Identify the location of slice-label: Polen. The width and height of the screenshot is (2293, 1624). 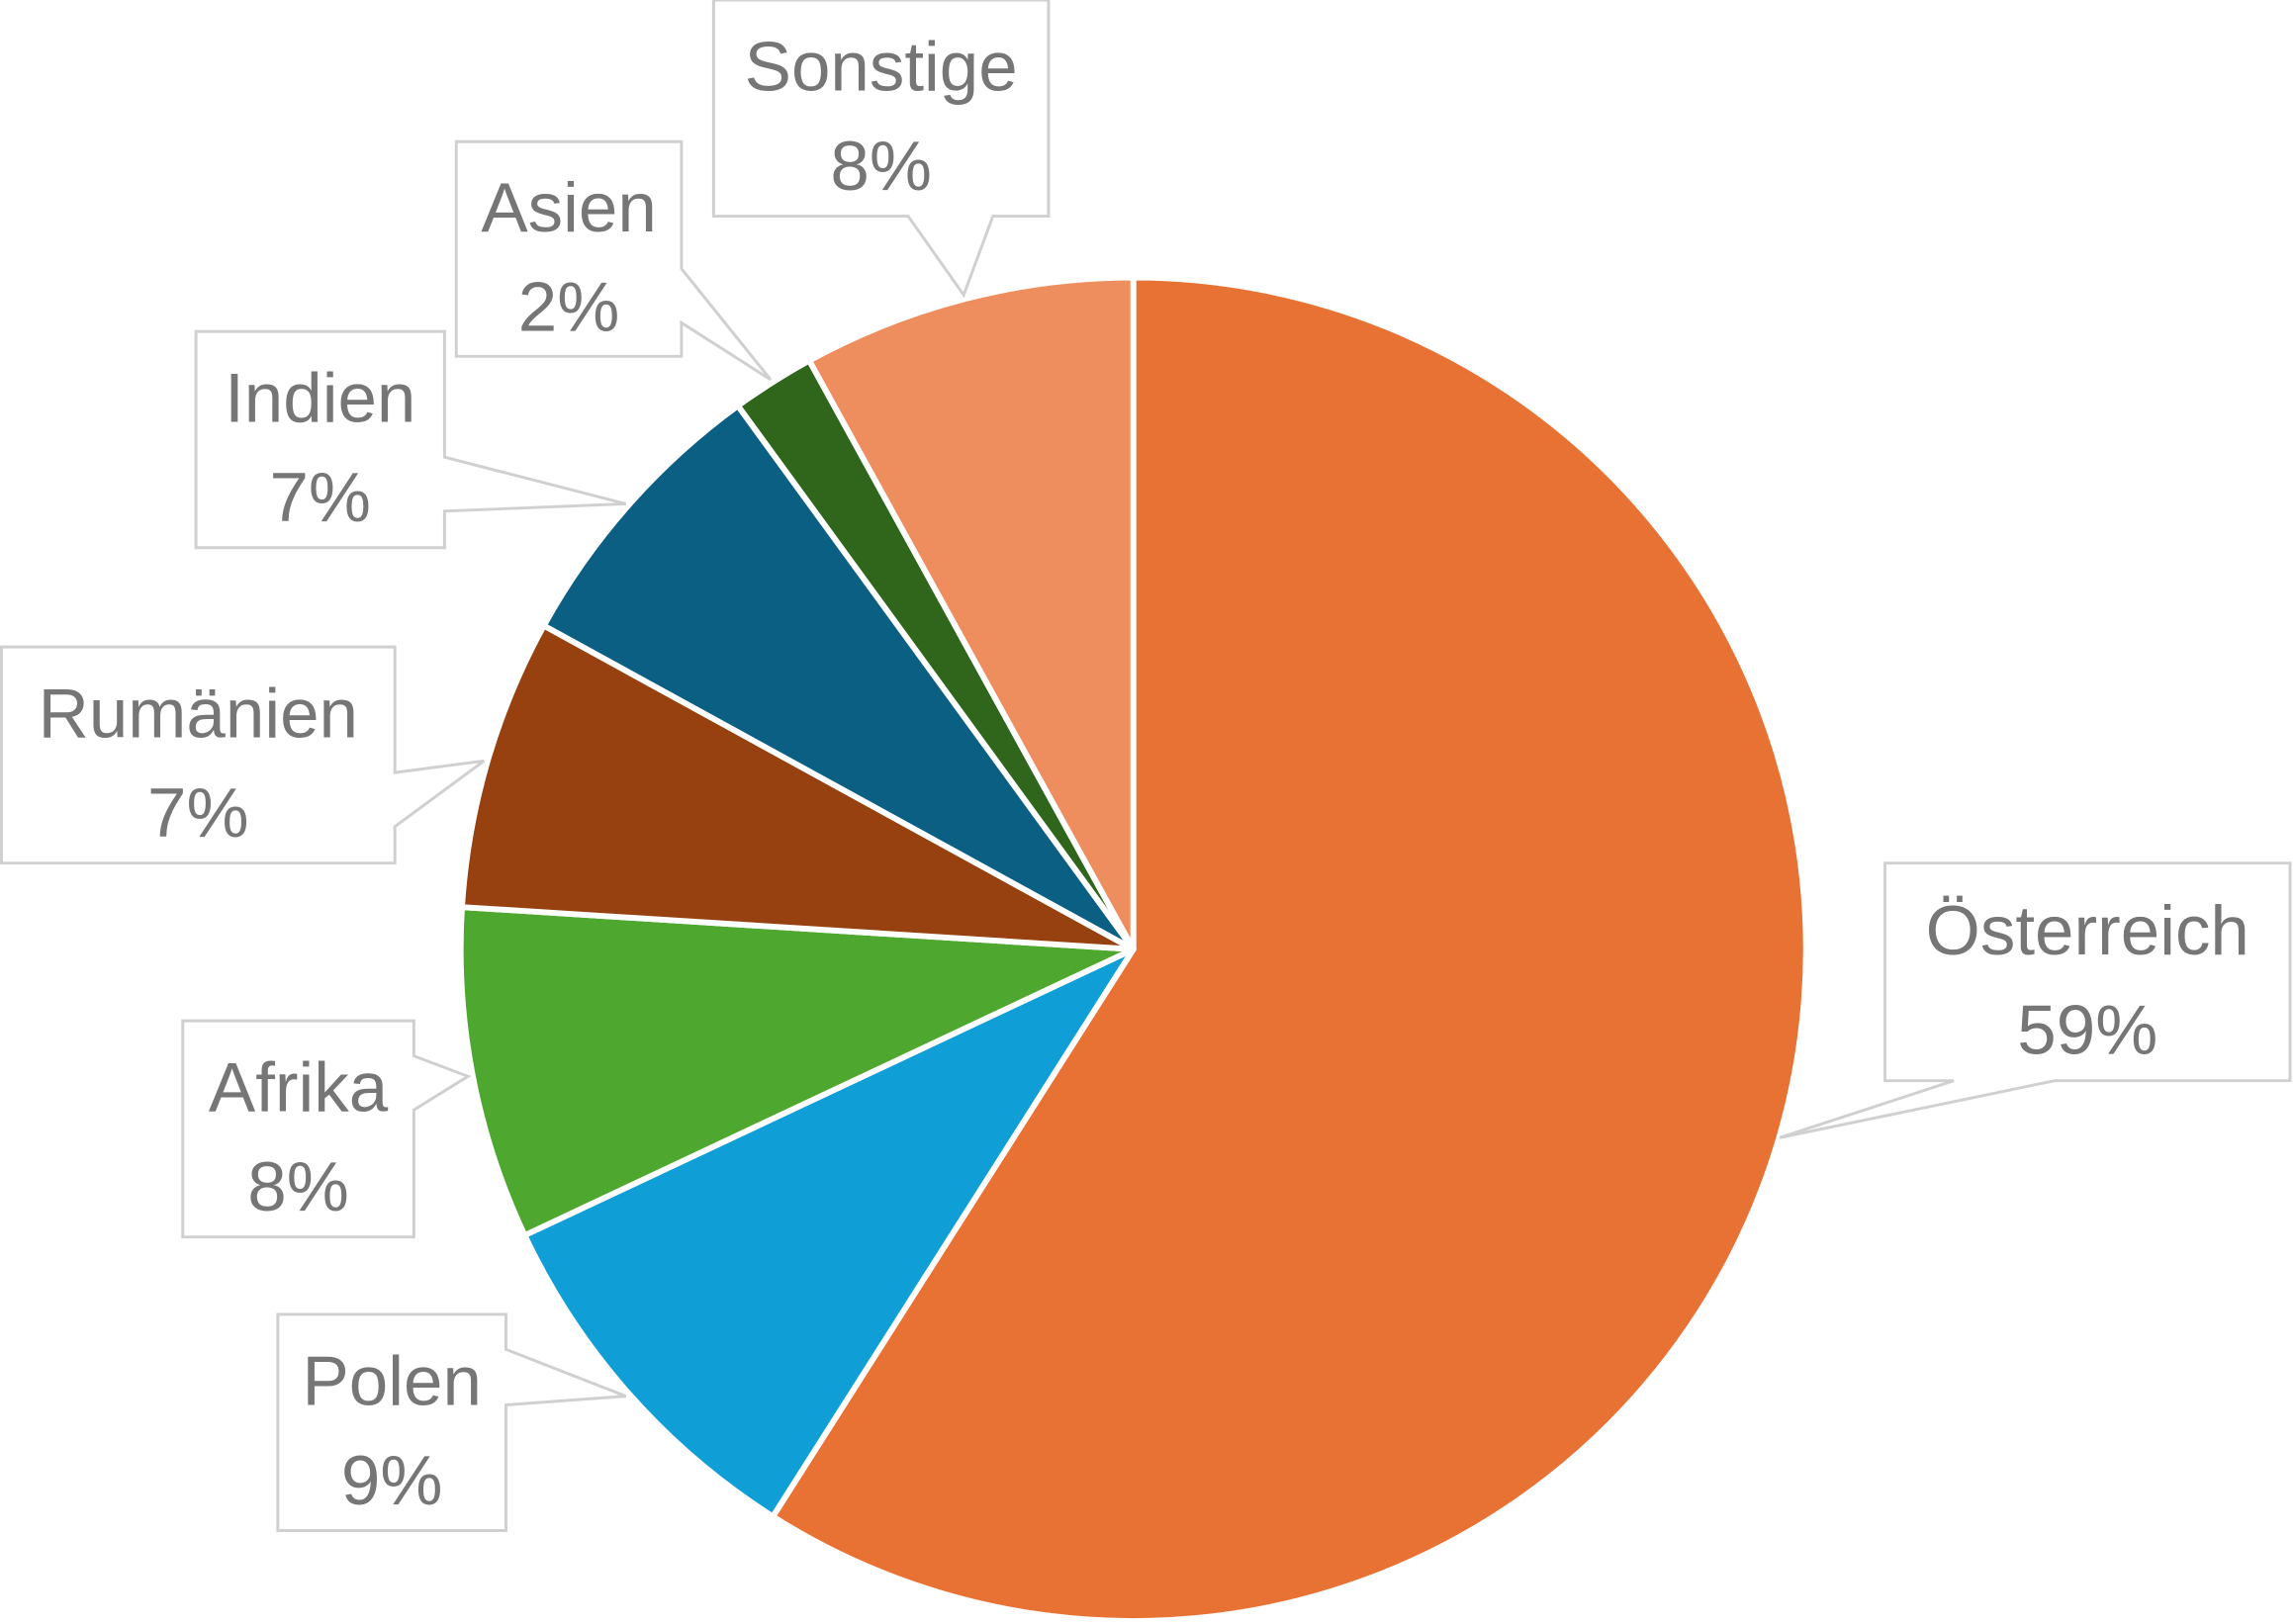
(391, 1382).